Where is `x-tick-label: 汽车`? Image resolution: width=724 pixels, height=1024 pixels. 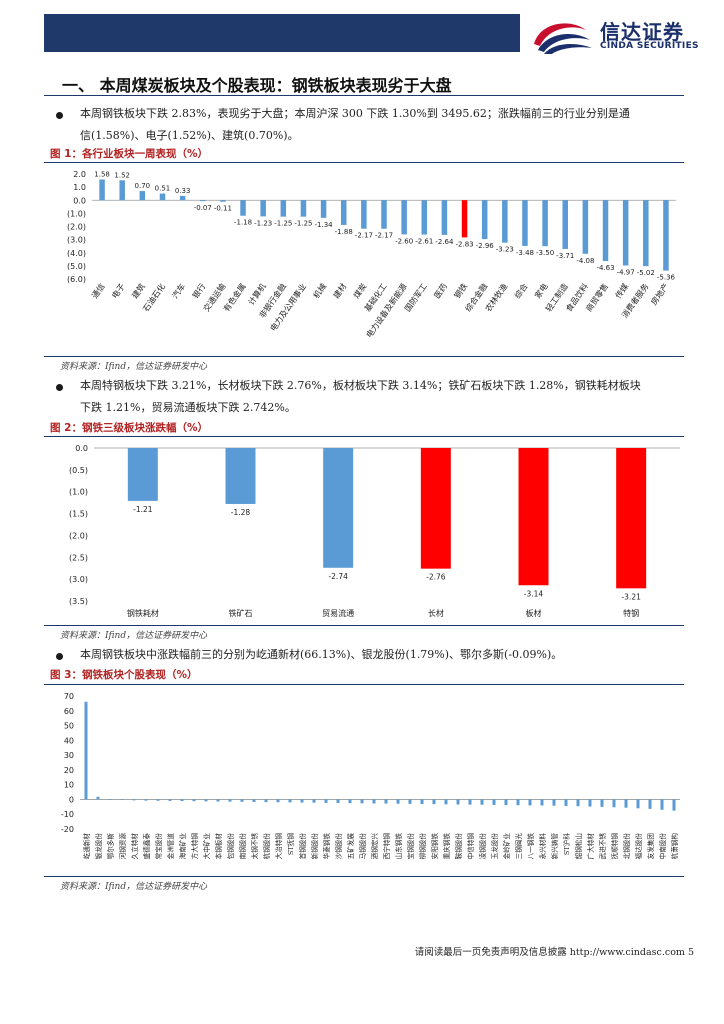 x-tick-label: 汽车 is located at coordinates (178, 290).